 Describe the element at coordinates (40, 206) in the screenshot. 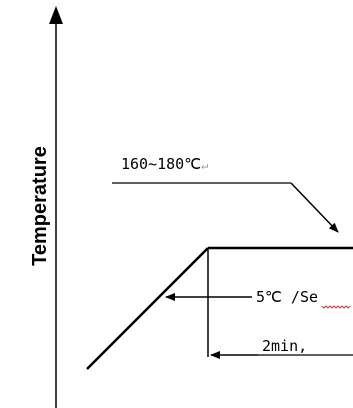

I see `y-axis-label: Temperature` at that location.